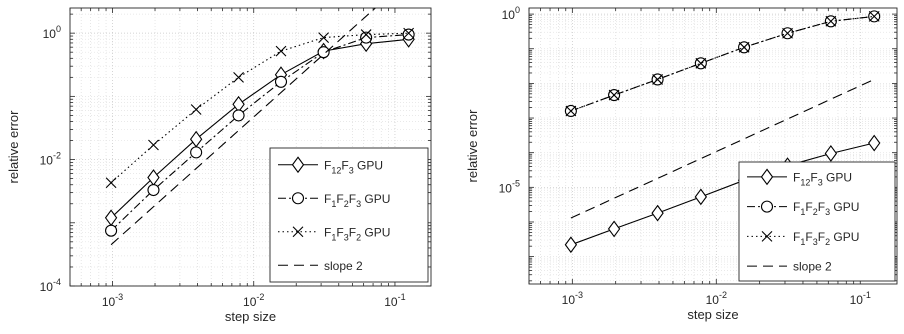  I want to click on y-tick-label: 10⁻², so click(50, 159).